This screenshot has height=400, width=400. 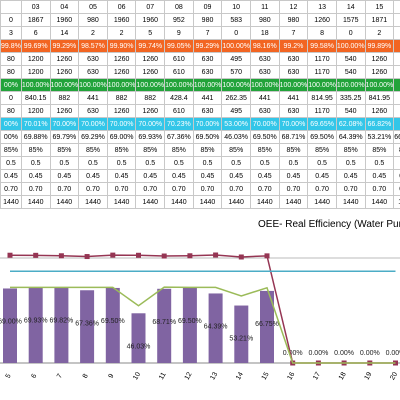 What do you see at coordinates (121, 20) in the screenshot?
I see `cell: 1960` at bounding box center [121, 20].